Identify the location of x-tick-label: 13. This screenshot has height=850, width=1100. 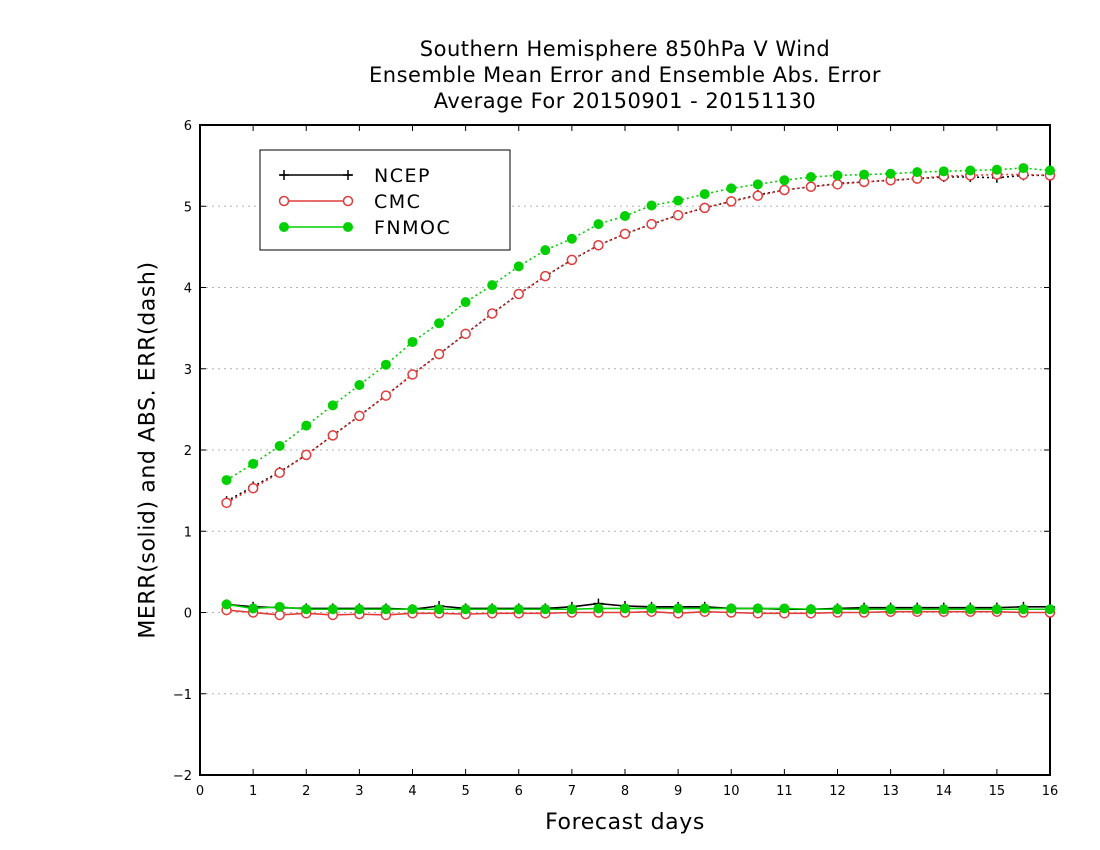
(890, 791).